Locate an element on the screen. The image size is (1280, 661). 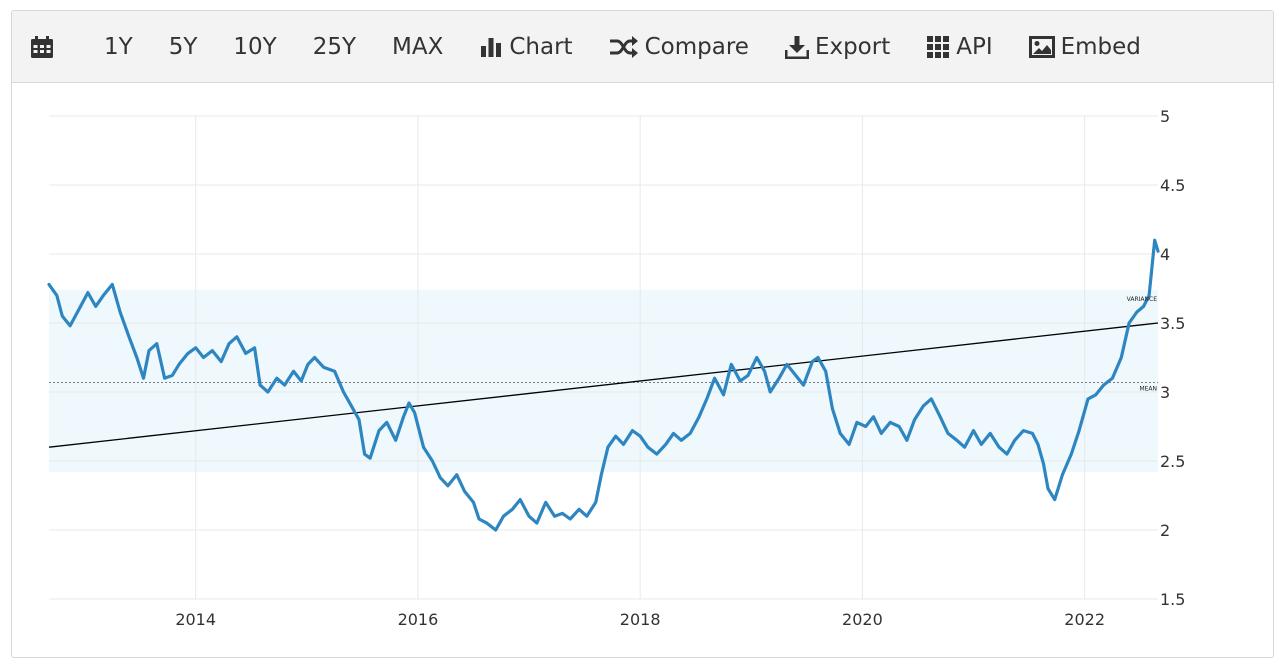
x-tick-label: 2014 is located at coordinates (195, 619).